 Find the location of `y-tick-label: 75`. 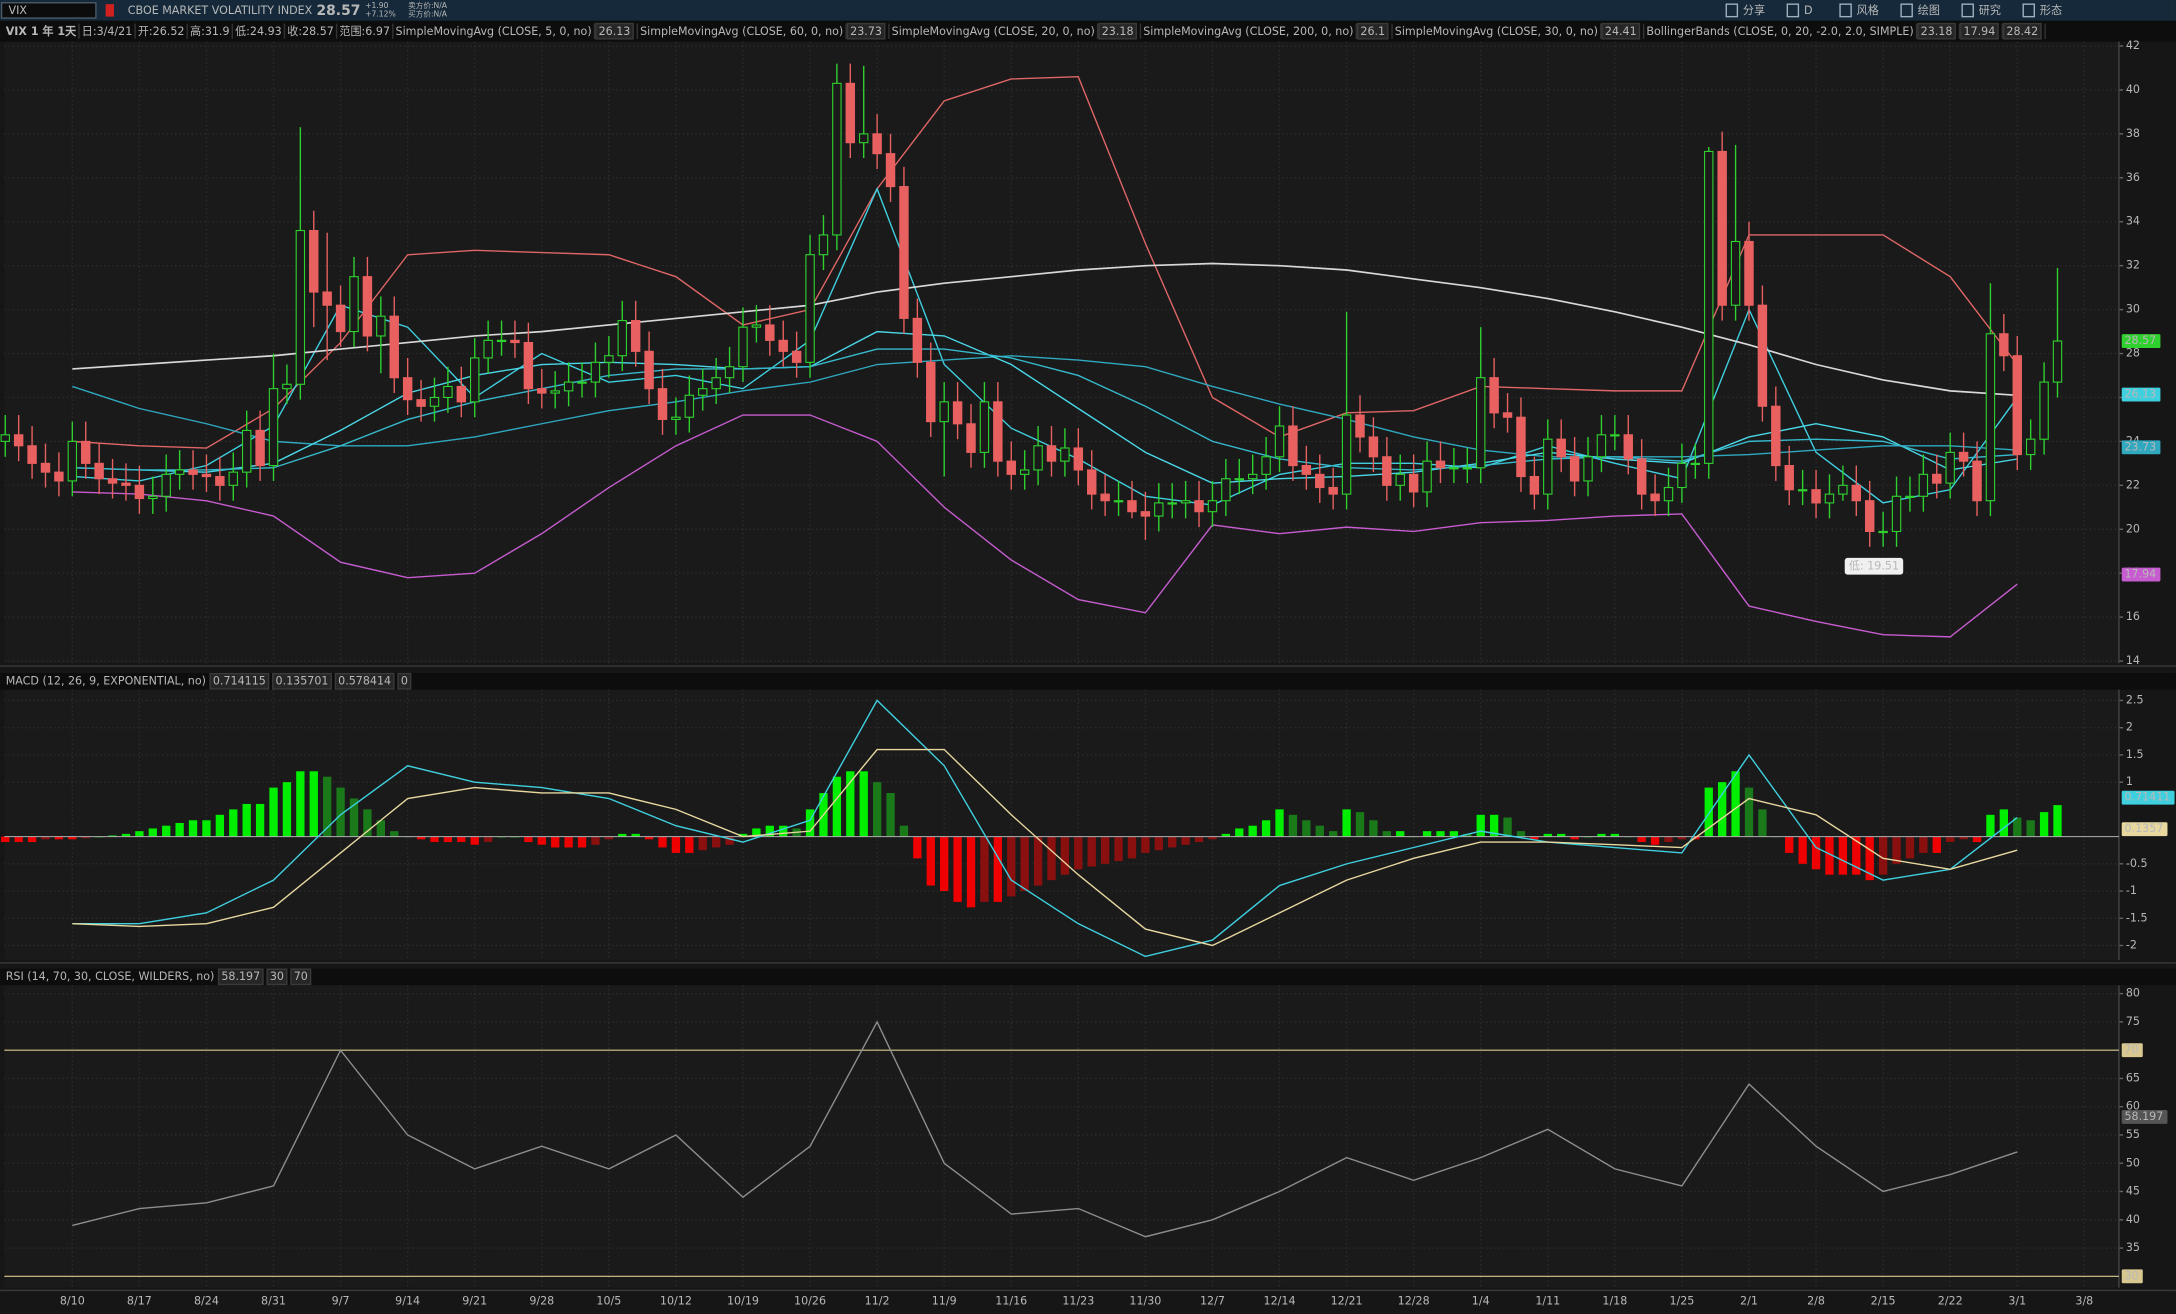

y-tick-label: 75 is located at coordinates (2133, 1021).